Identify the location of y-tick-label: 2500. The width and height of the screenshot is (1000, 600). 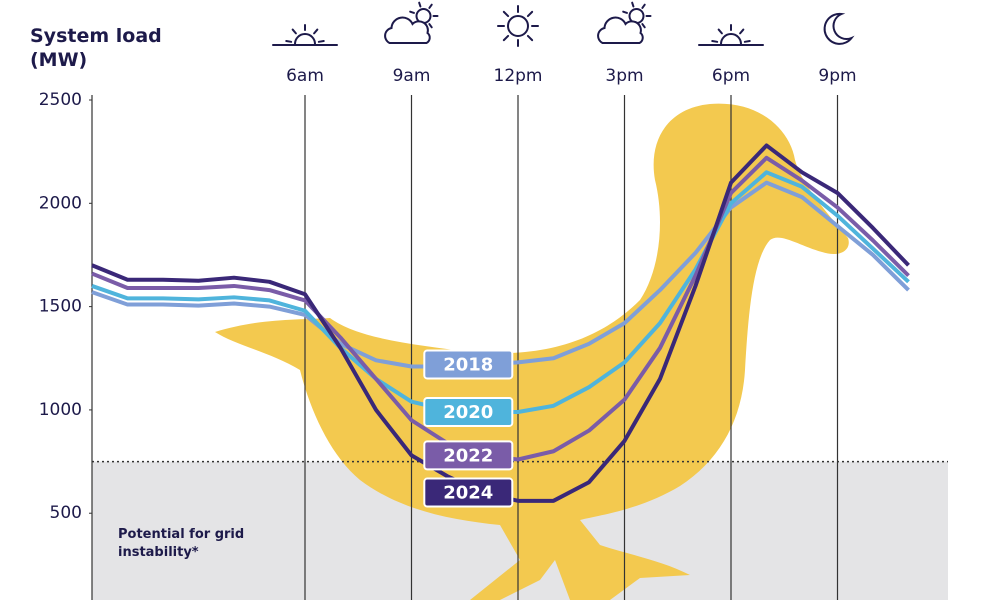
(60, 100).